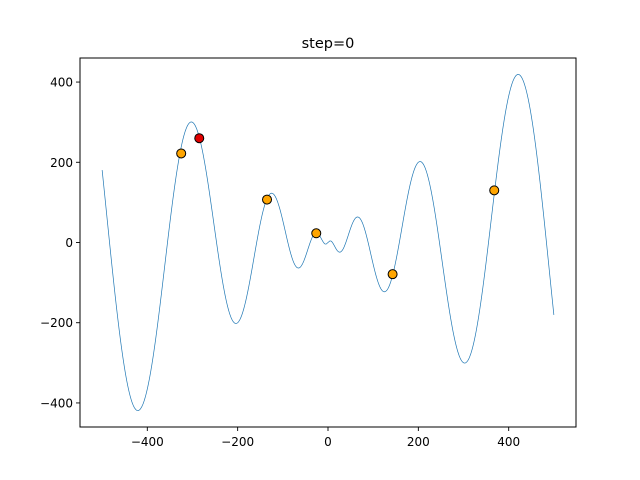 The width and height of the screenshot is (640, 480). What do you see at coordinates (328, 442) in the screenshot?
I see `x-tick-label-2: 0` at bounding box center [328, 442].